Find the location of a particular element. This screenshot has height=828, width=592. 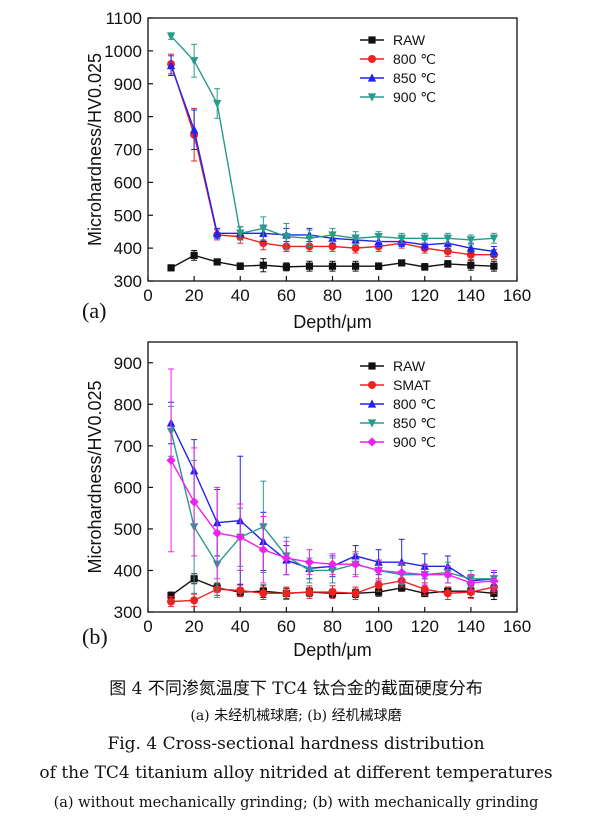

legend-entry: 800 ℃ is located at coordinates (398, 404).